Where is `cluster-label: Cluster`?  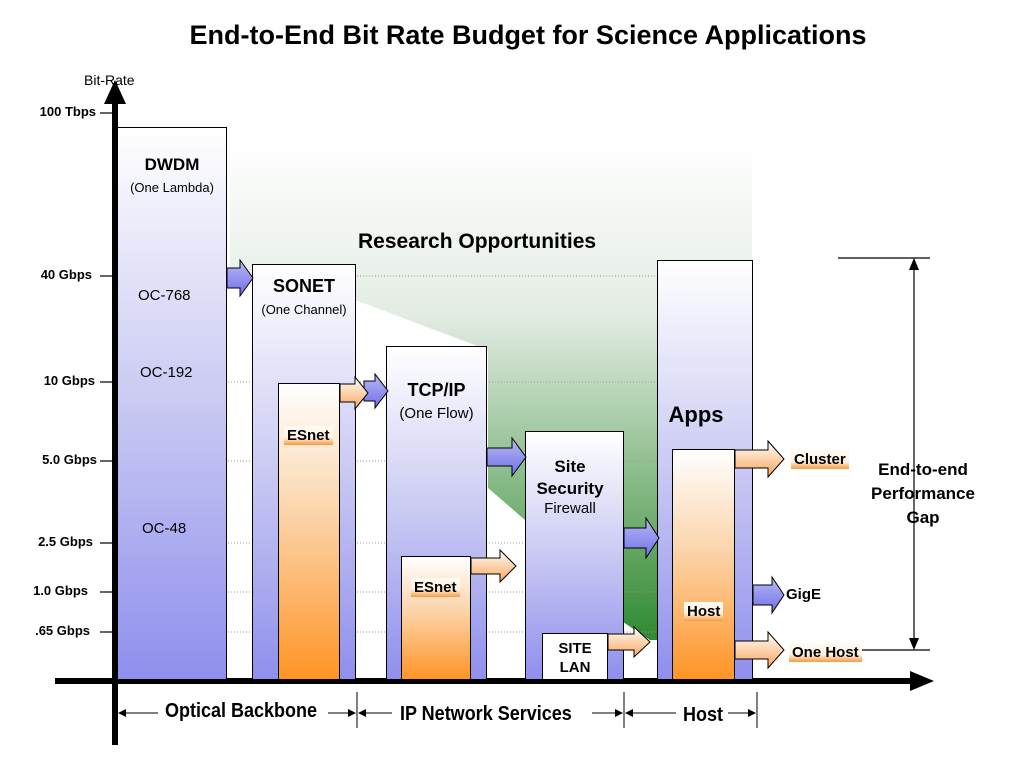
cluster-label: Cluster is located at coordinates (820, 459).